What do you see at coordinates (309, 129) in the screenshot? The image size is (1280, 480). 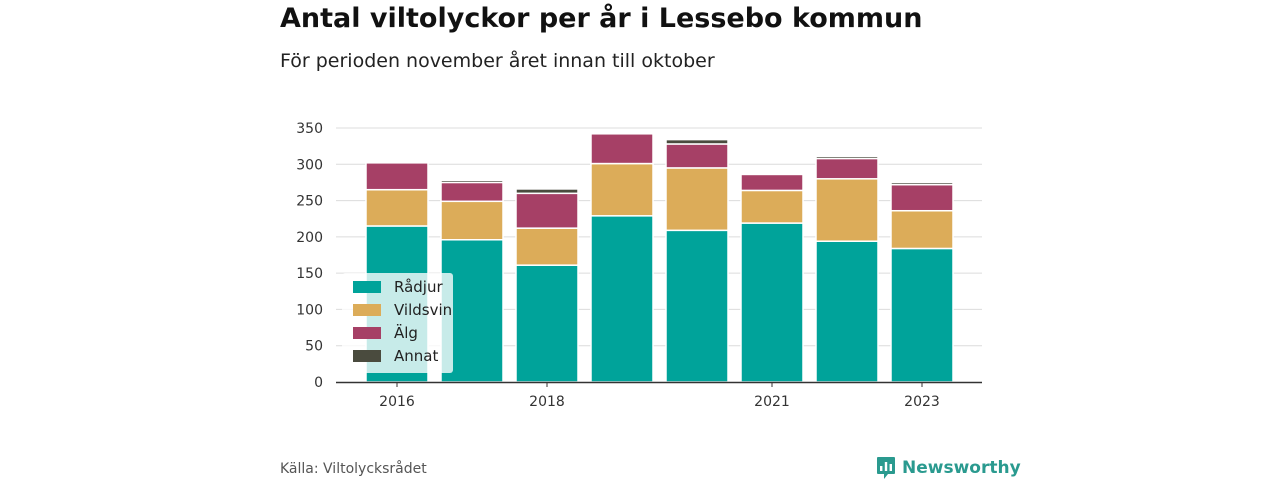 I see `y-tick-label: 350` at bounding box center [309, 129].